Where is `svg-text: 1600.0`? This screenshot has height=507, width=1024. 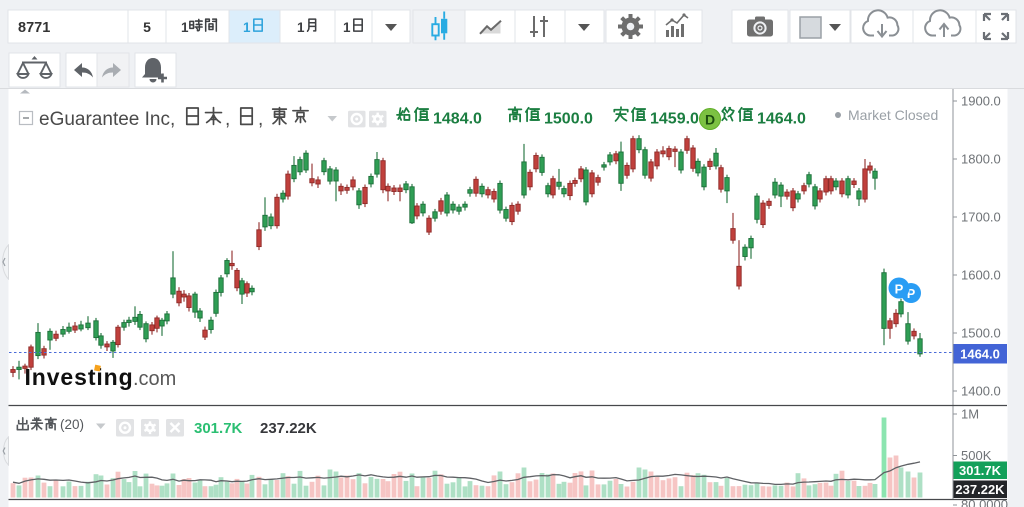 svg-text: 1600.0 is located at coordinates (981, 275).